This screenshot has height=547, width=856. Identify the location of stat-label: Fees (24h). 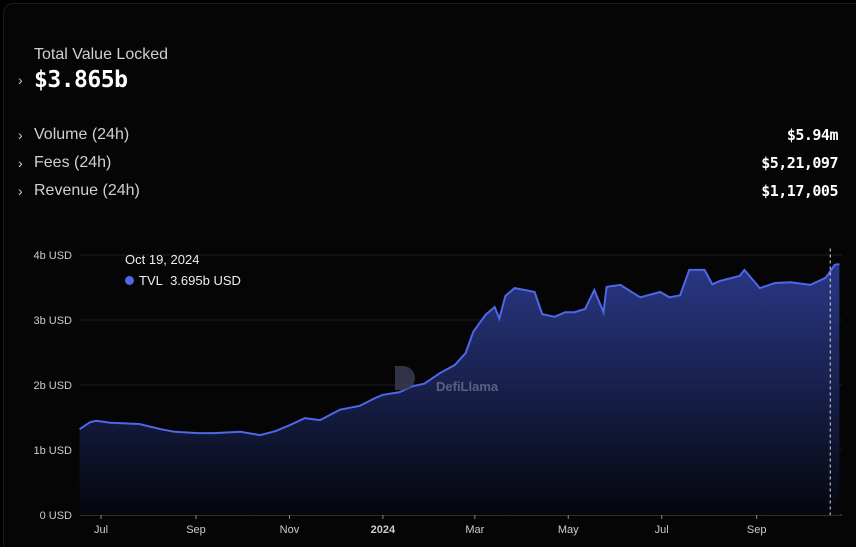
(73, 162).